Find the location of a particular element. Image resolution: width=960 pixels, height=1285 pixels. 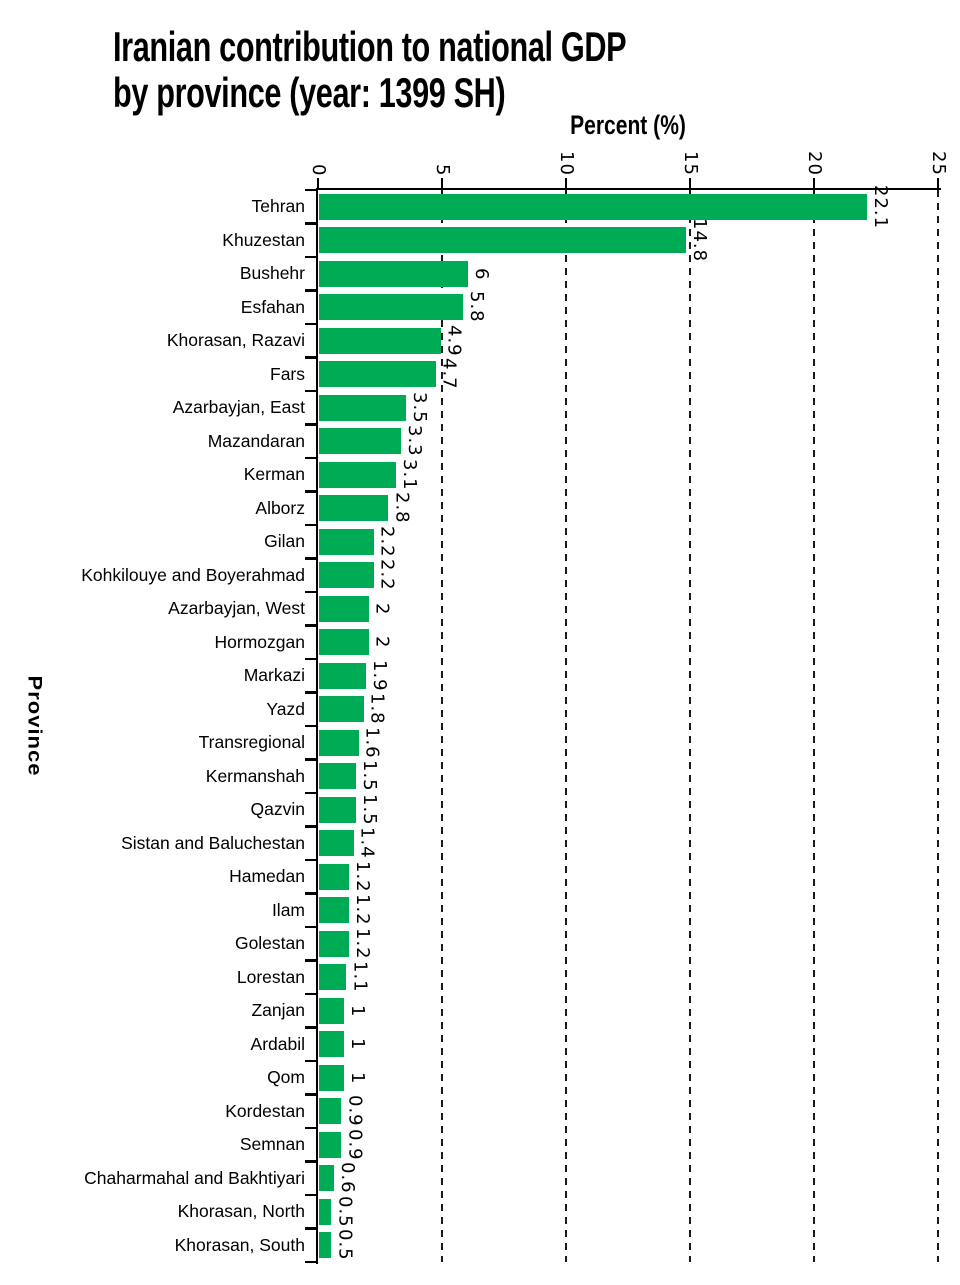

bar-kordestan is located at coordinates (330, 1111).